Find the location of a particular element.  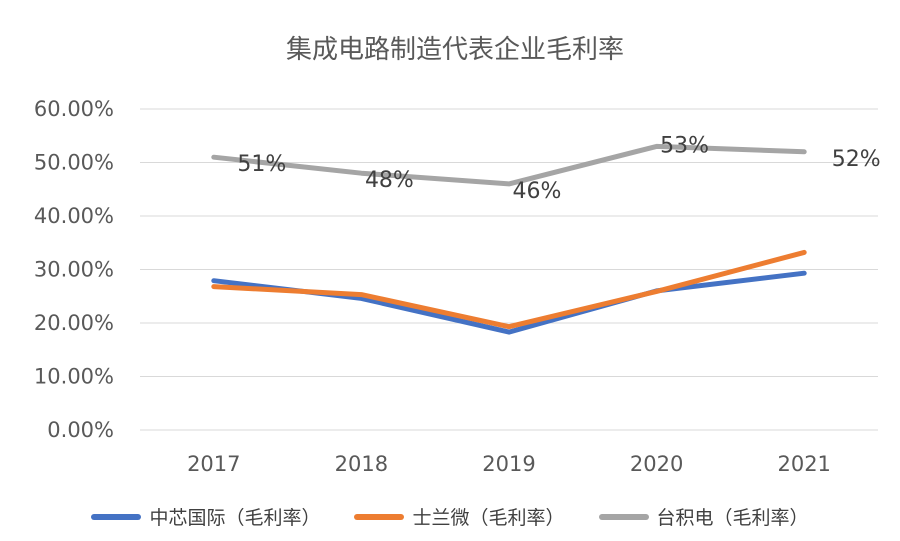

legend-label-smic: 中芯国际（毛利率） is located at coordinates (235, 518).